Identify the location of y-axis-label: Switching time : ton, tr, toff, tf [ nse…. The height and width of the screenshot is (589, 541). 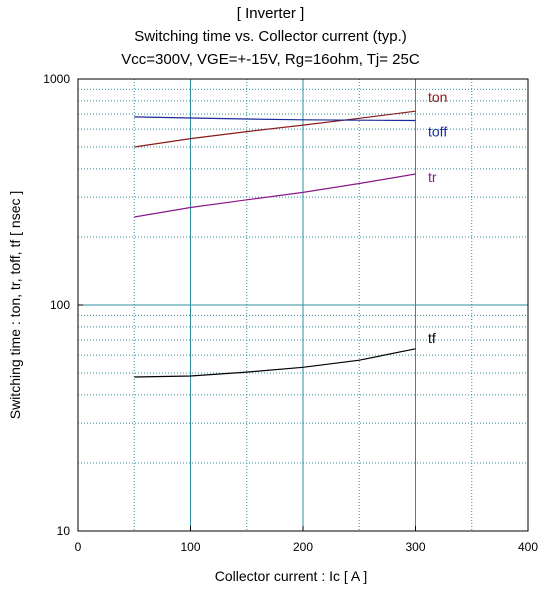
(15, 305).